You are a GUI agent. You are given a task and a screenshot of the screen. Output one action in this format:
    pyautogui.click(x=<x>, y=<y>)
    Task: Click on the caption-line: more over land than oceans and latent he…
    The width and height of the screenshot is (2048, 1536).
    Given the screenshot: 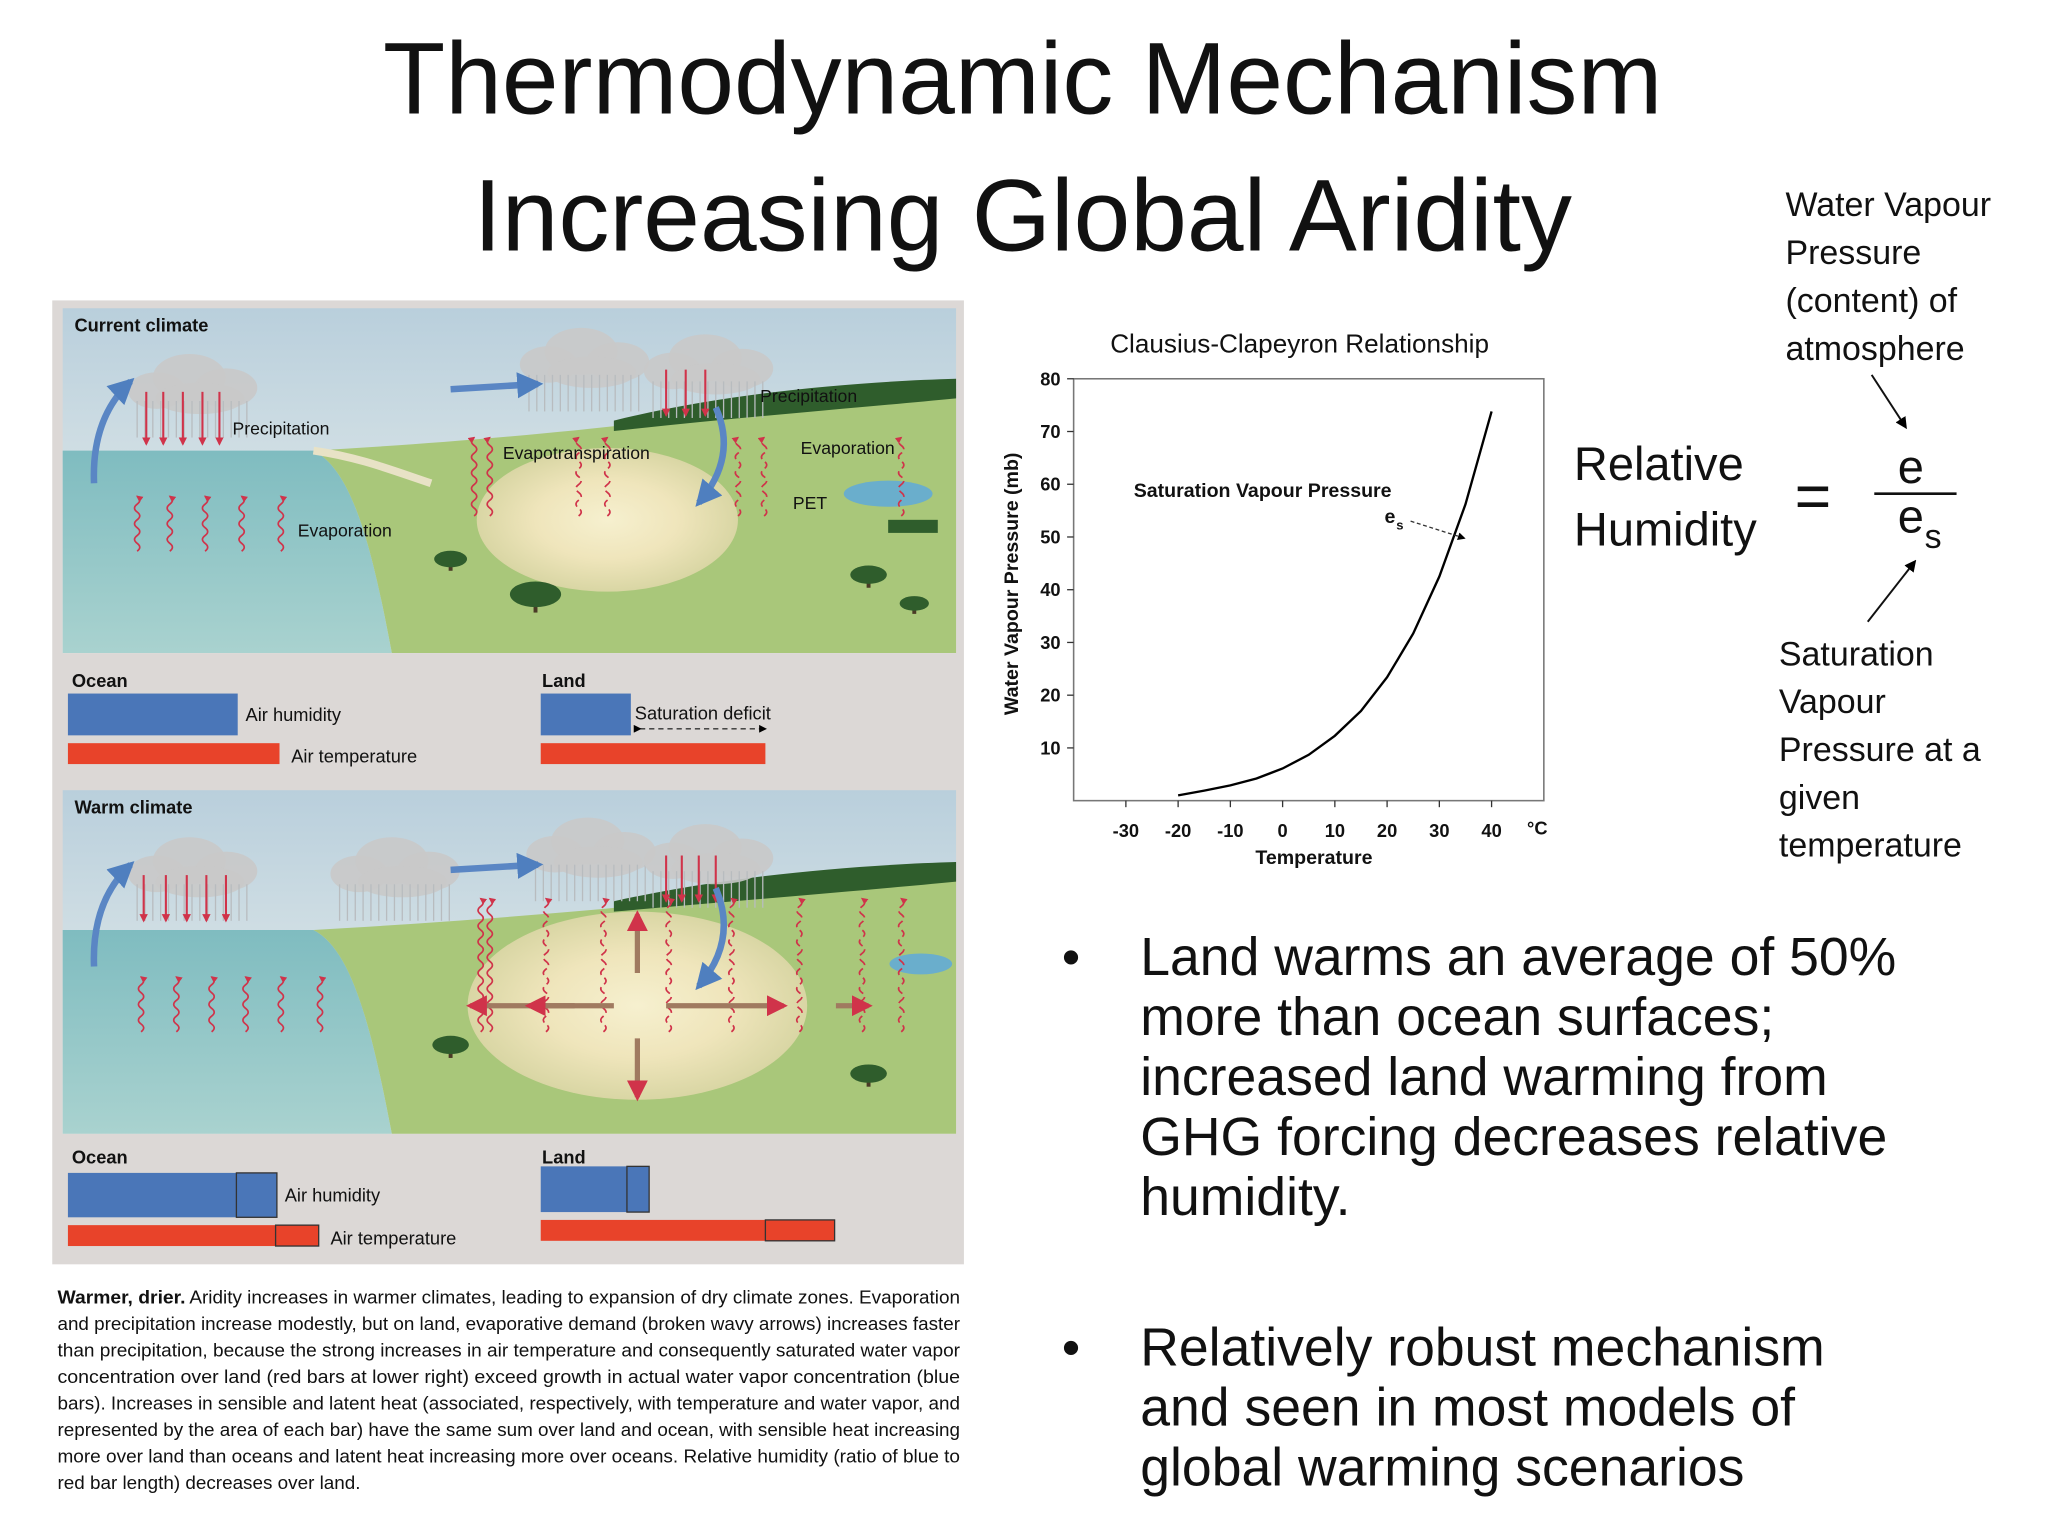 What is the action you would take?
    pyautogui.click(x=508, y=1456)
    